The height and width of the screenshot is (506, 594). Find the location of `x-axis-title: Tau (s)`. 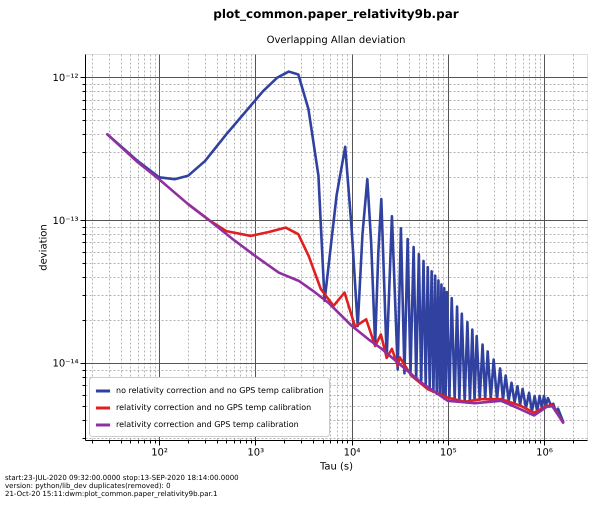

x-axis-title: Tau (s) is located at coordinates (336, 467).